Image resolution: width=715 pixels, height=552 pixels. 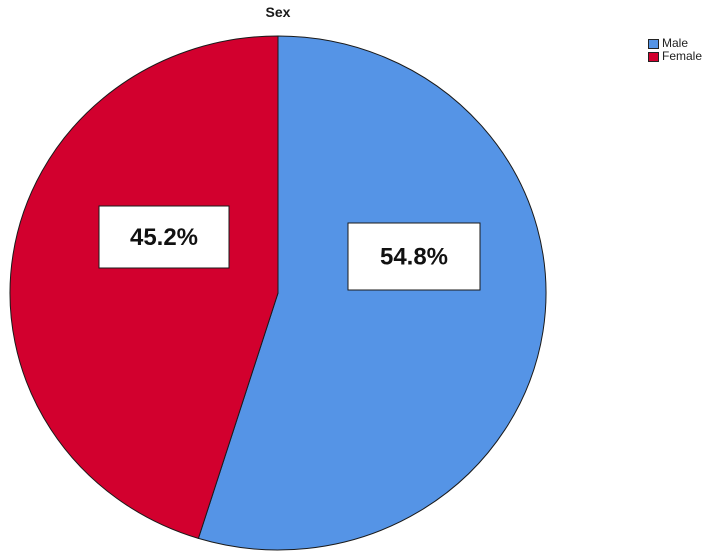 I want to click on legend-label-male: Male, so click(x=675, y=43).